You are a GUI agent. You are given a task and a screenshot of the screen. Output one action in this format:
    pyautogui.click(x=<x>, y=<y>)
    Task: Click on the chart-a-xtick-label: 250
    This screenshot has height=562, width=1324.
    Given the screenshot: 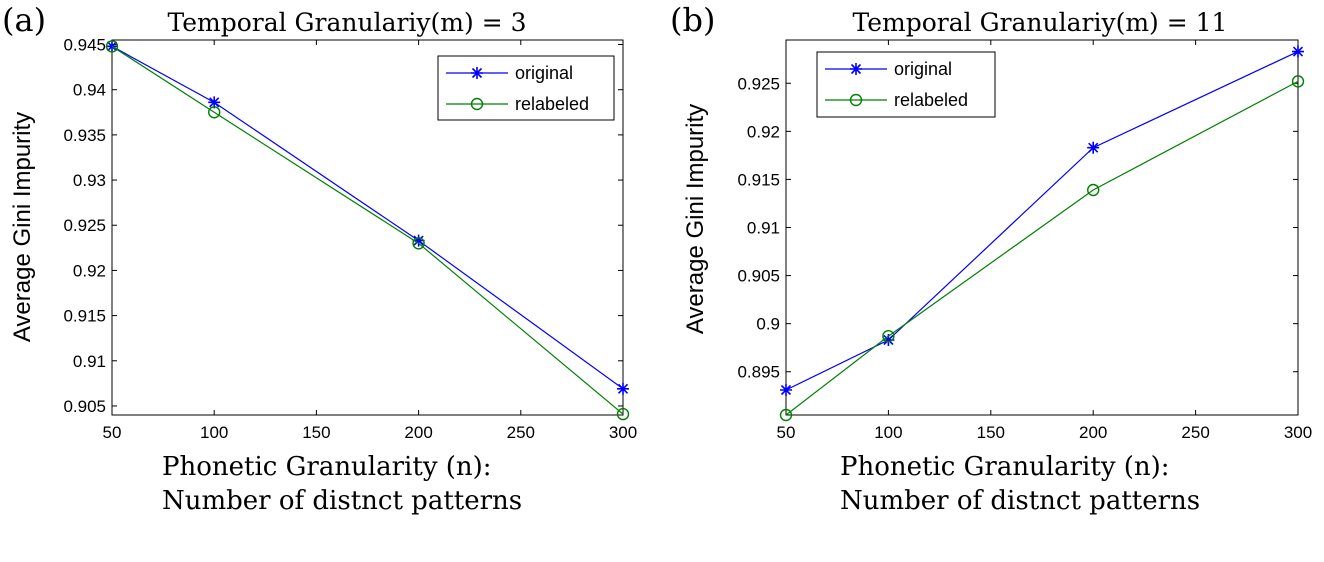 What is the action you would take?
    pyautogui.click(x=521, y=432)
    